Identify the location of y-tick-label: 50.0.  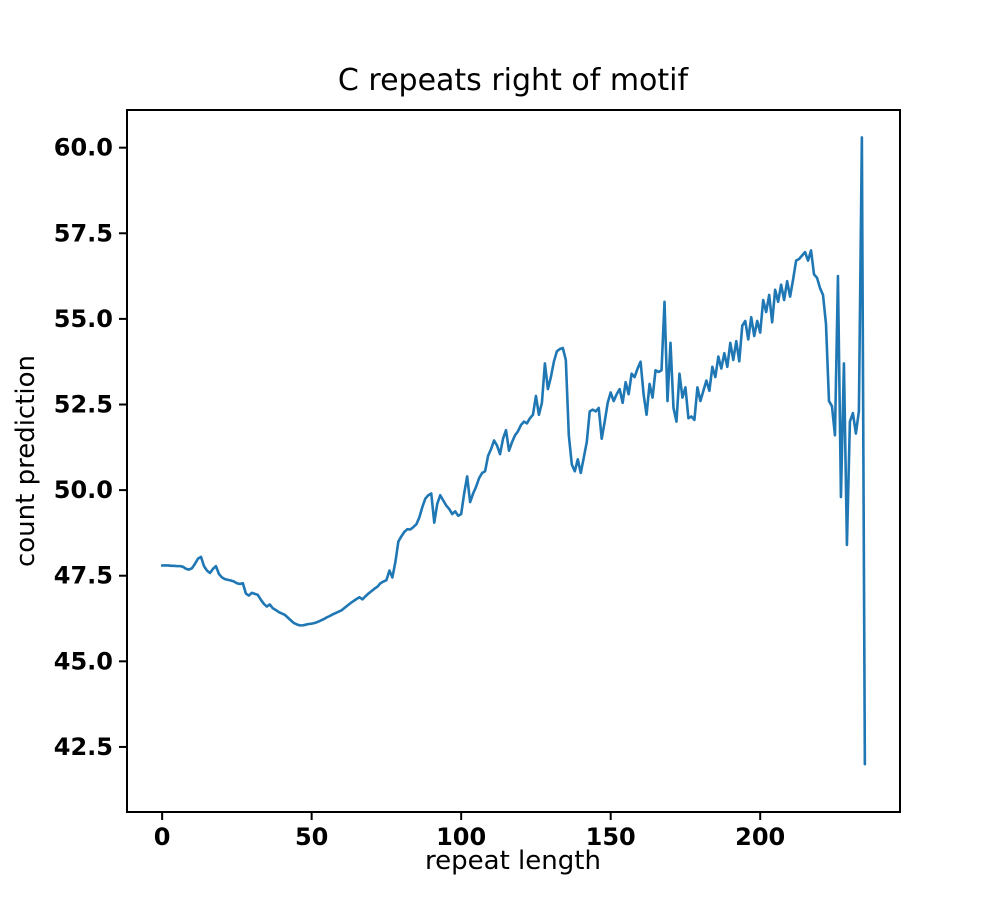
(83, 490).